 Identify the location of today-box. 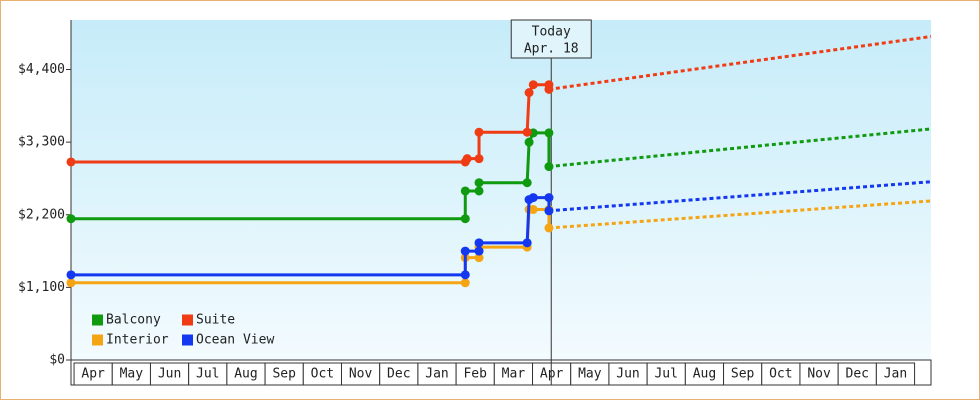
(551, 39).